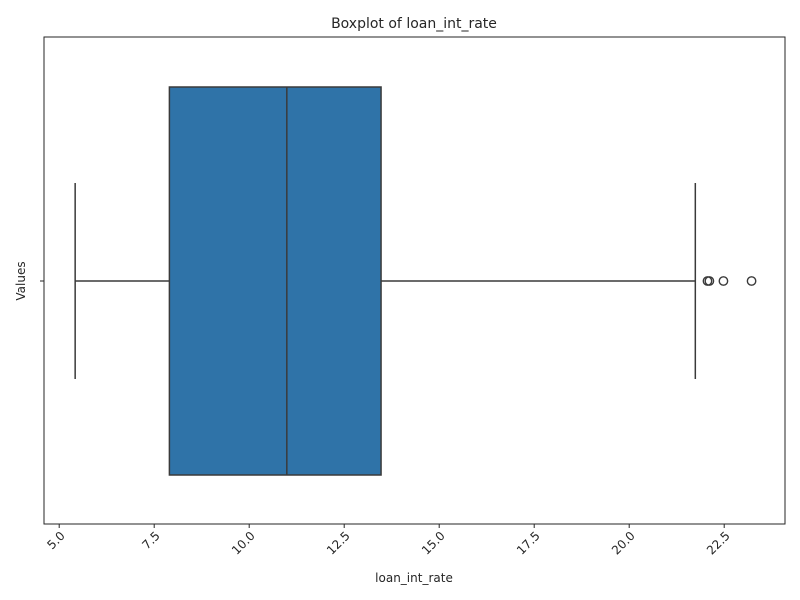 The height and width of the screenshot is (600, 800). What do you see at coordinates (528, 543) in the screenshot?
I see `x-tick-label-6: 17.5` at bounding box center [528, 543].